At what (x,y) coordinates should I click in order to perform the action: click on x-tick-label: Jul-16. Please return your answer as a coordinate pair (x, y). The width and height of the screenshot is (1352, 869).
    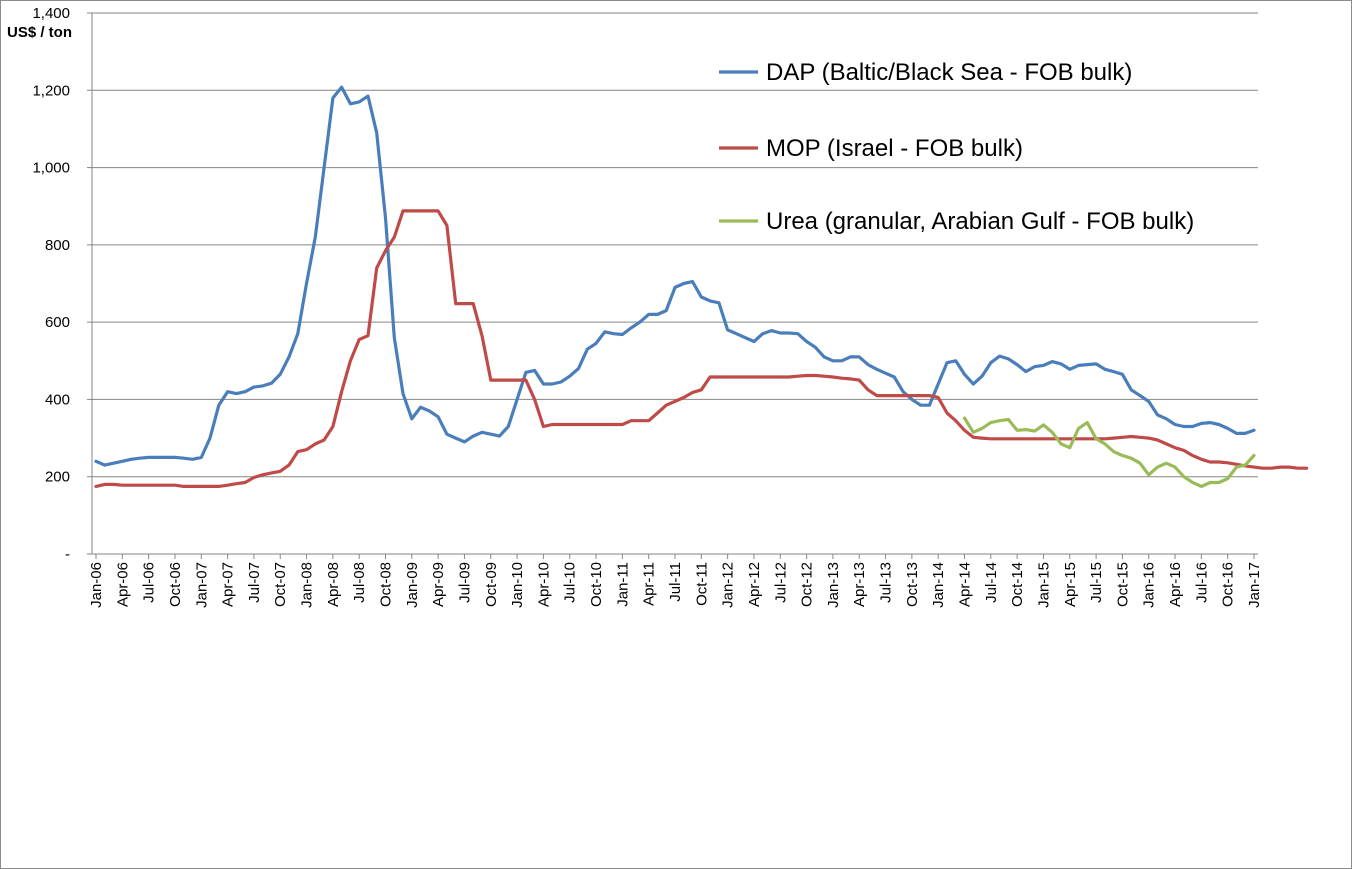
    Looking at the image, I should click on (1201, 582).